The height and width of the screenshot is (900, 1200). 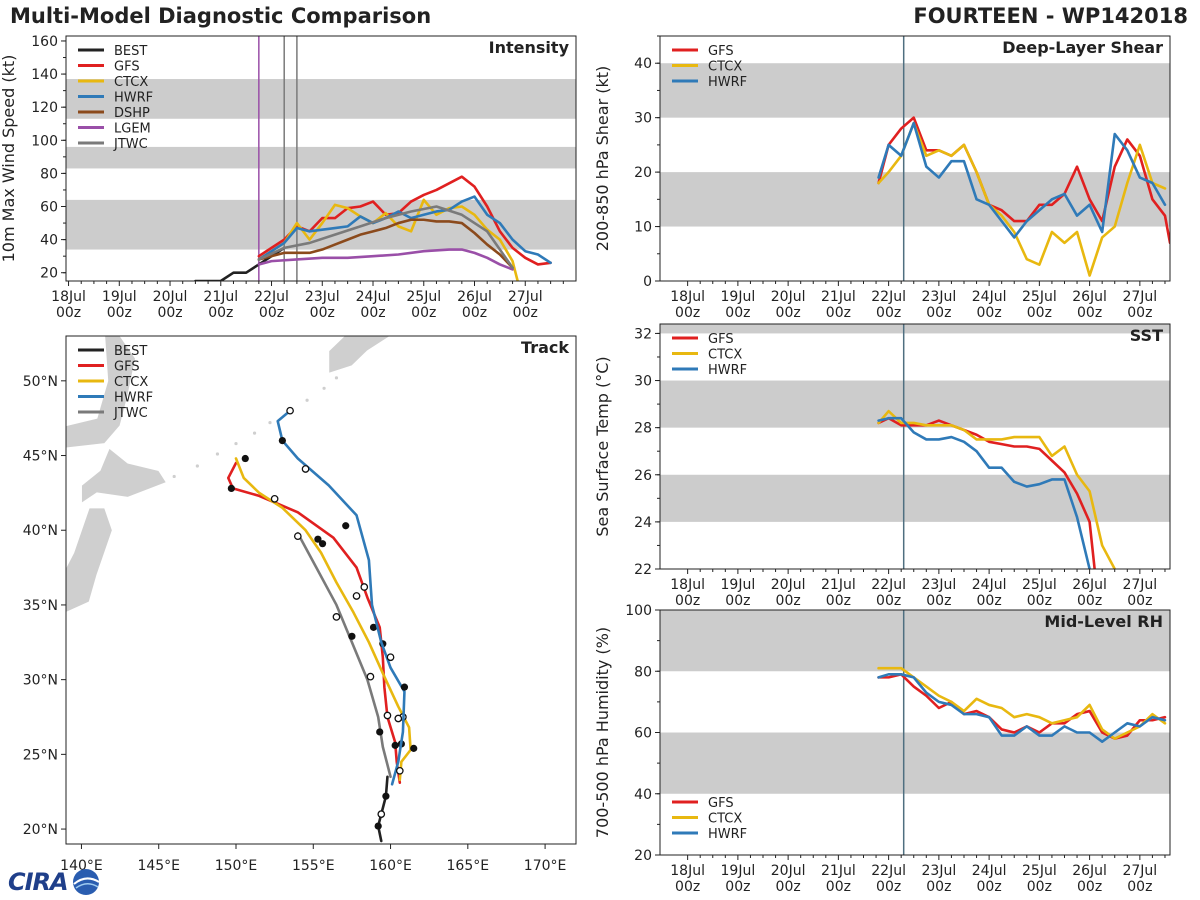 I want to click on y-tick-label: 30°N, so click(x=40, y=681).